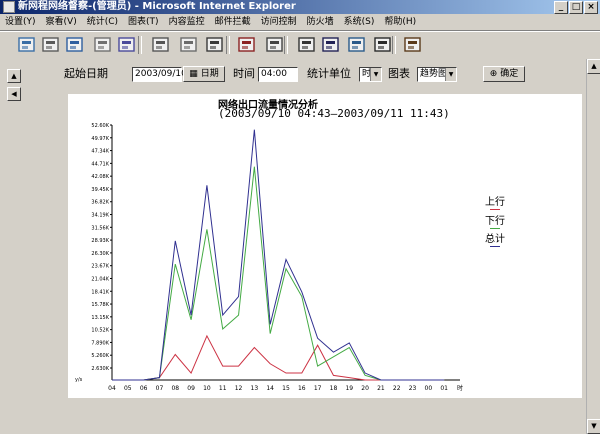 The width and height of the screenshot is (600, 434). Describe the element at coordinates (209, 74) in the screenshot. I see `date-picker-label: 日期` at that location.